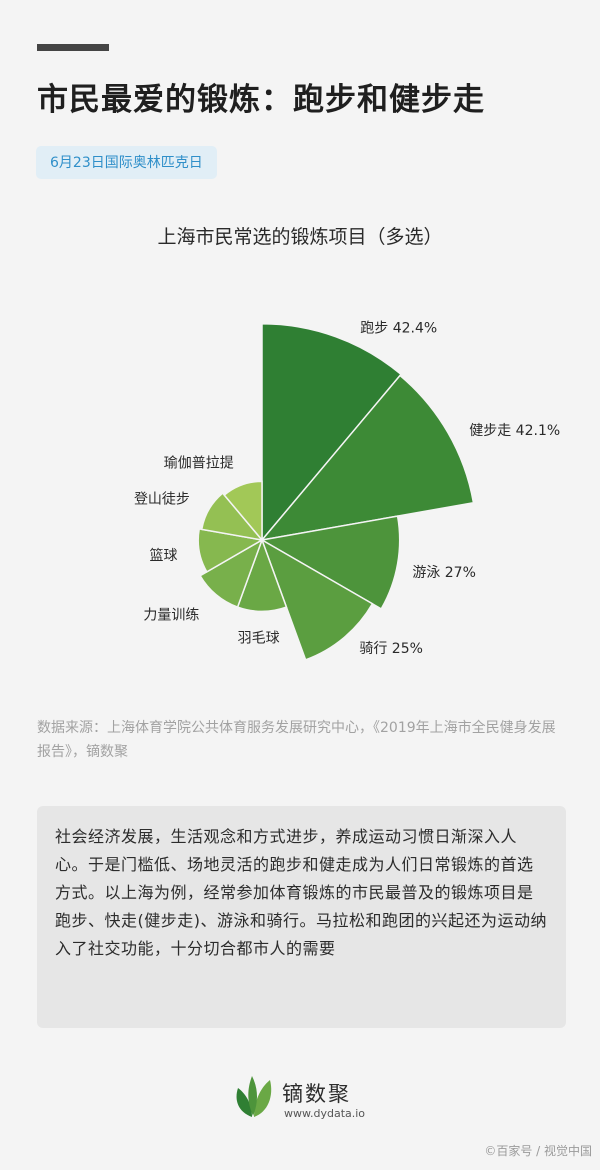  Describe the element at coordinates (126, 162) in the screenshot. I see `date-tag: 6月23日国际奥林匹克日` at that location.